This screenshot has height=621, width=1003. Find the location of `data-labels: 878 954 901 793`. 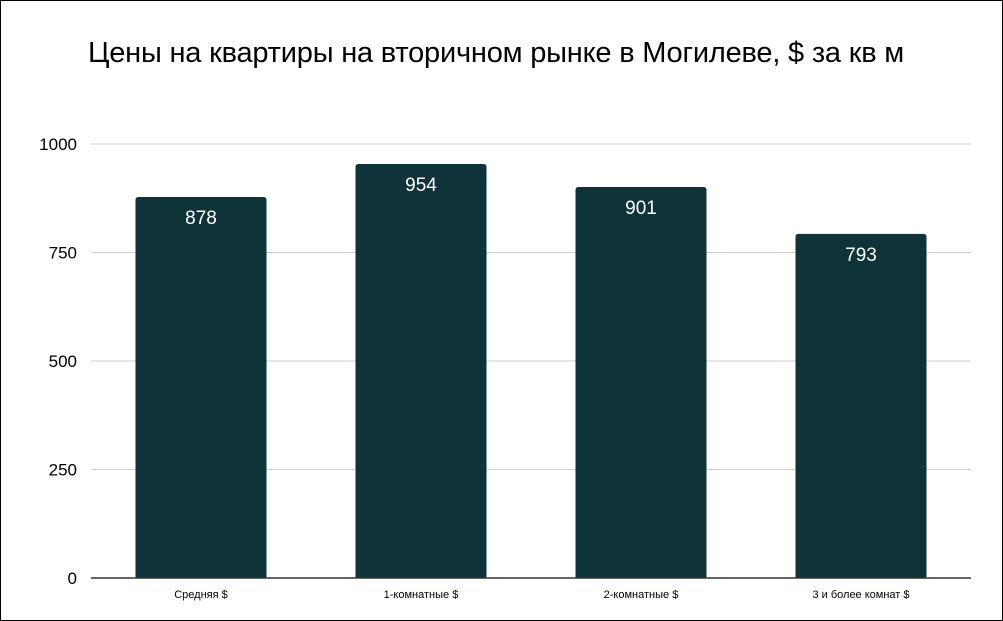

data-labels: 878 954 901 793 is located at coordinates (531, 220).